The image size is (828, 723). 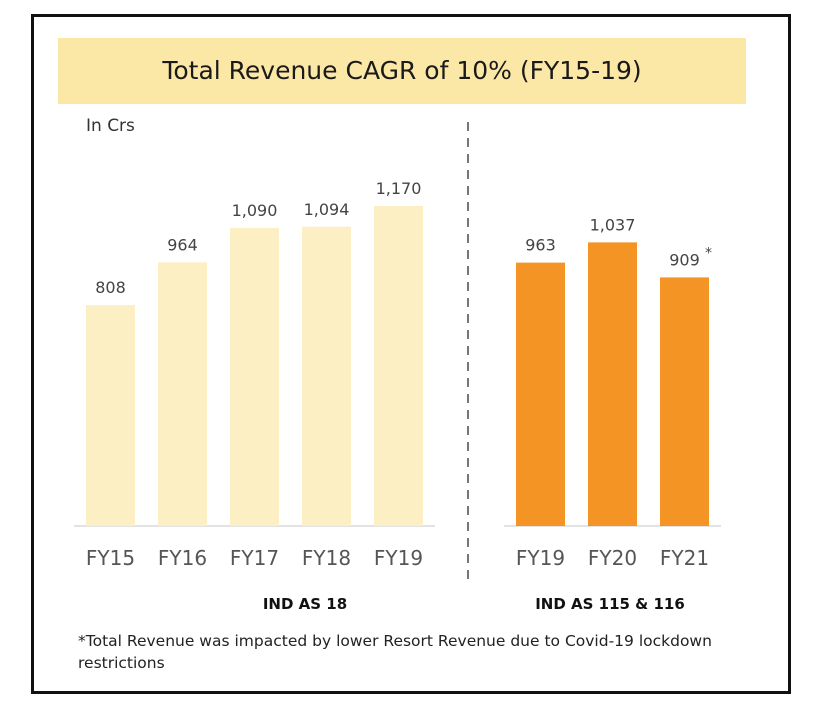 What do you see at coordinates (255, 210) in the screenshot?
I see `data-label: 1,090` at bounding box center [255, 210].